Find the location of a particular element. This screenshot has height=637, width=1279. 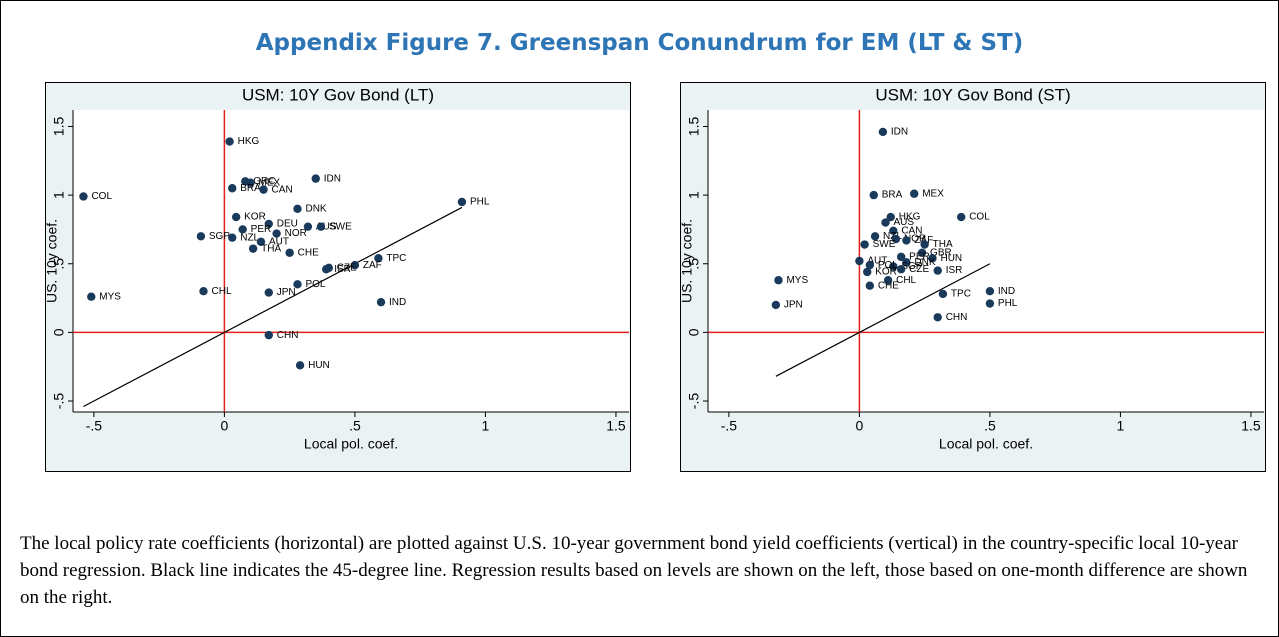

point-label: TPC is located at coordinates (396, 258).